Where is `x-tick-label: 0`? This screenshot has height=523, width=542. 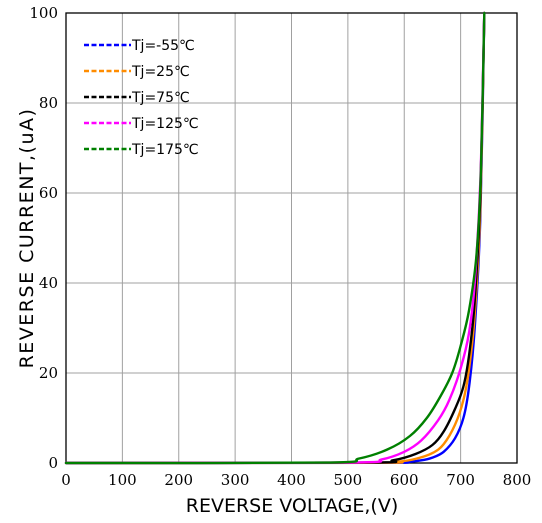 x-tick-label: 0 is located at coordinates (66, 480).